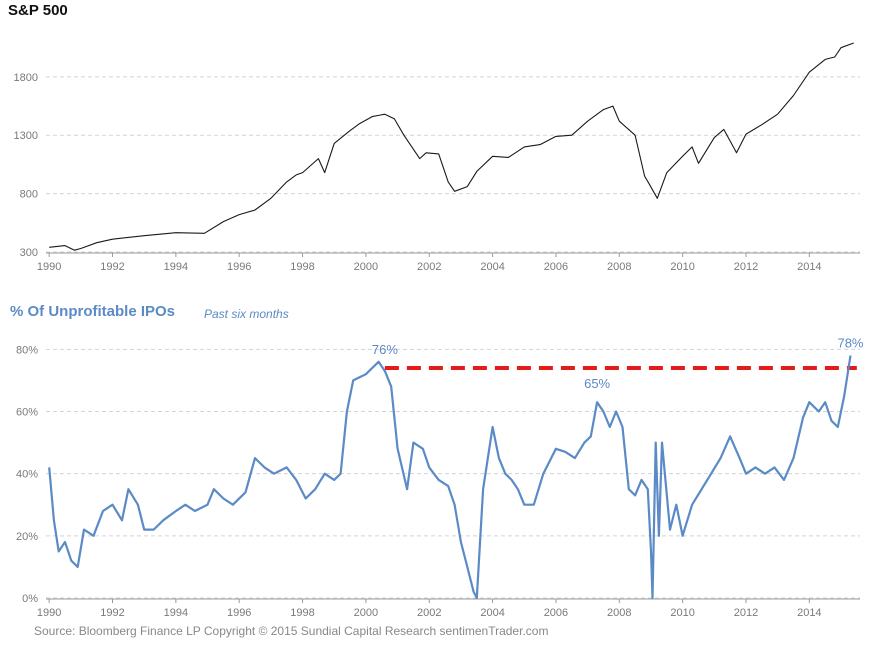 Image resolution: width=880 pixels, height=653 pixels. I want to click on sp500-x-tick-label: 1998, so click(302, 267).